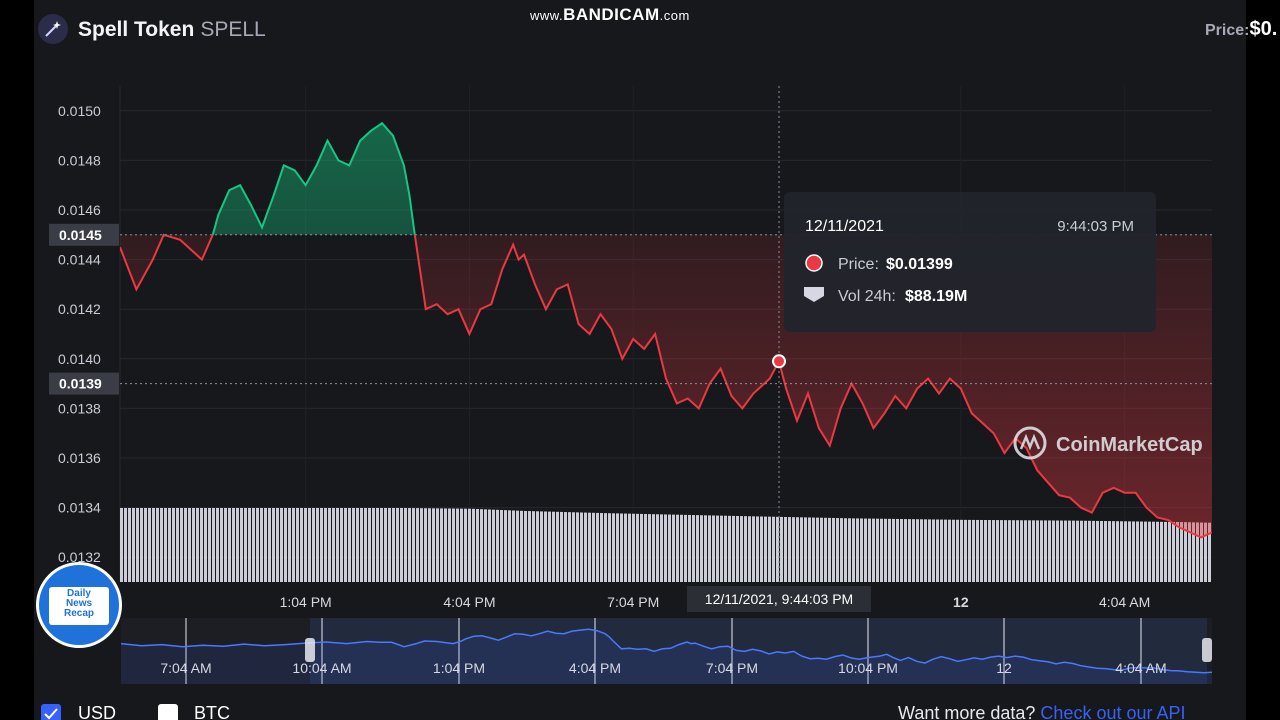 This screenshot has width=1280, height=720. I want to click on y-tick-label: 0.0146, so click(79, 210).